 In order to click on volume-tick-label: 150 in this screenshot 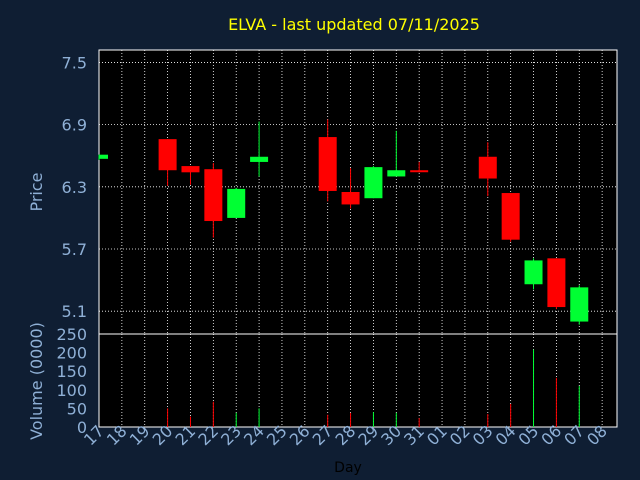, I will do `click(71, 371)`.